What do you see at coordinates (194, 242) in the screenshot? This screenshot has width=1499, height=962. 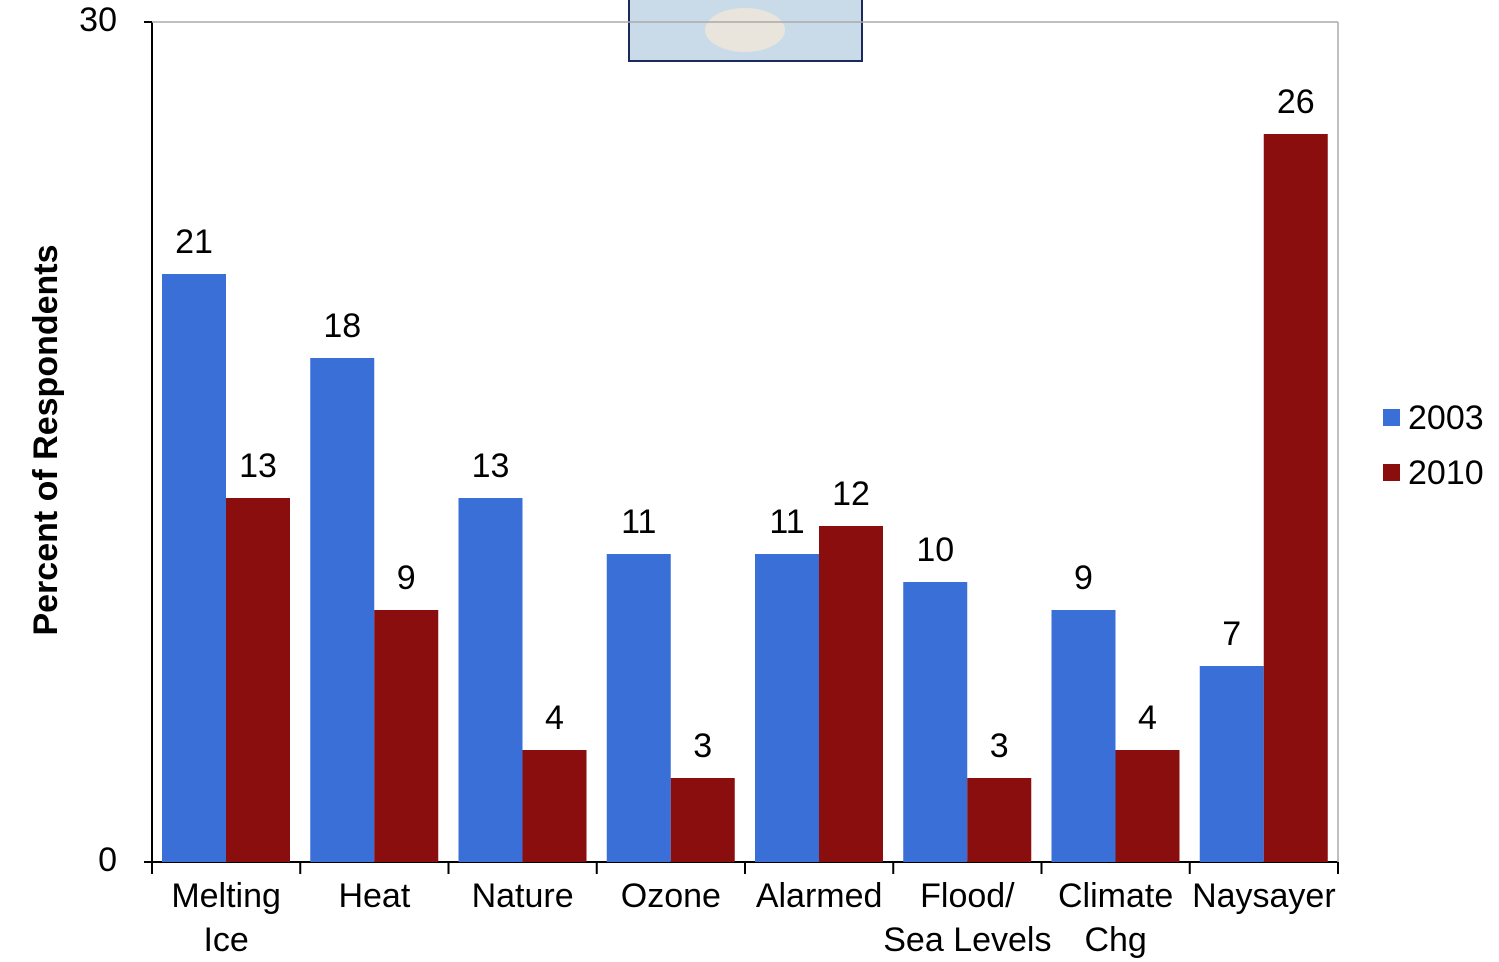 I see `data-label: 21` at bounding box center [194, 242].